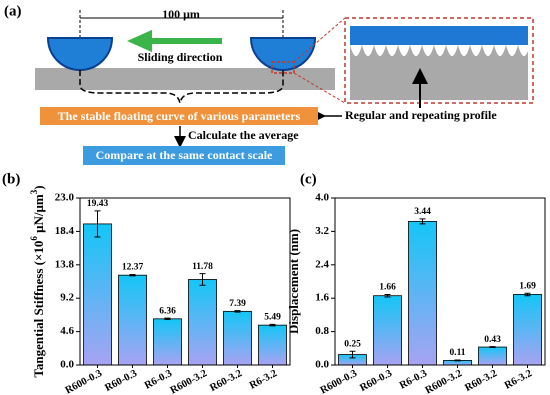  Describe the element at coordinates (65, 264) in the screenshot. I see `y-tick-label: 13.8` at that location.